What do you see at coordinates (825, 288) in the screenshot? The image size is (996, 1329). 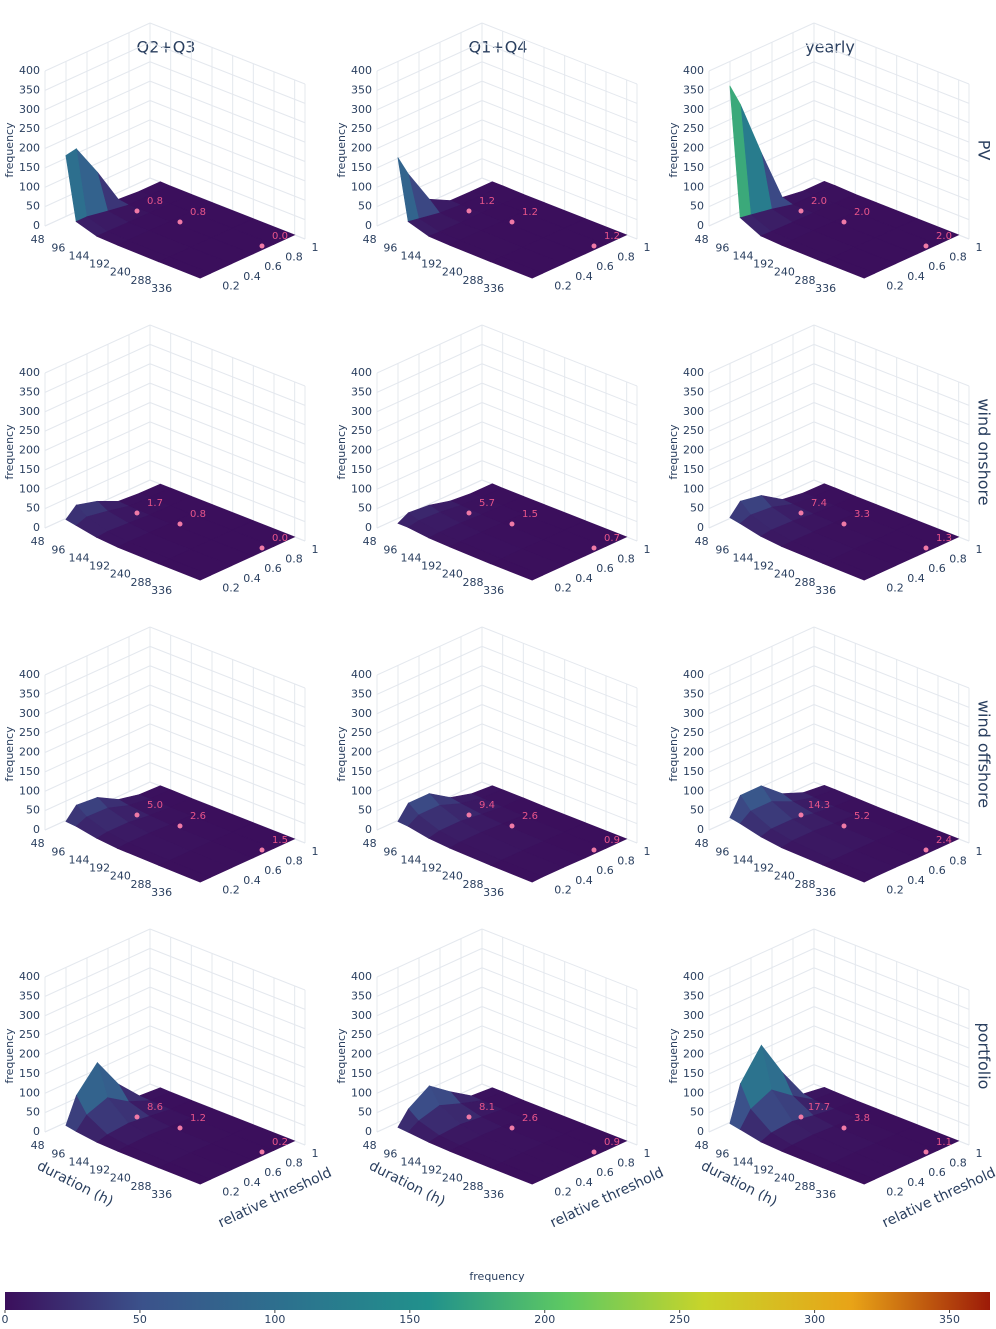 I see `x-tick-label: 336` at bounding box center [825, 288].